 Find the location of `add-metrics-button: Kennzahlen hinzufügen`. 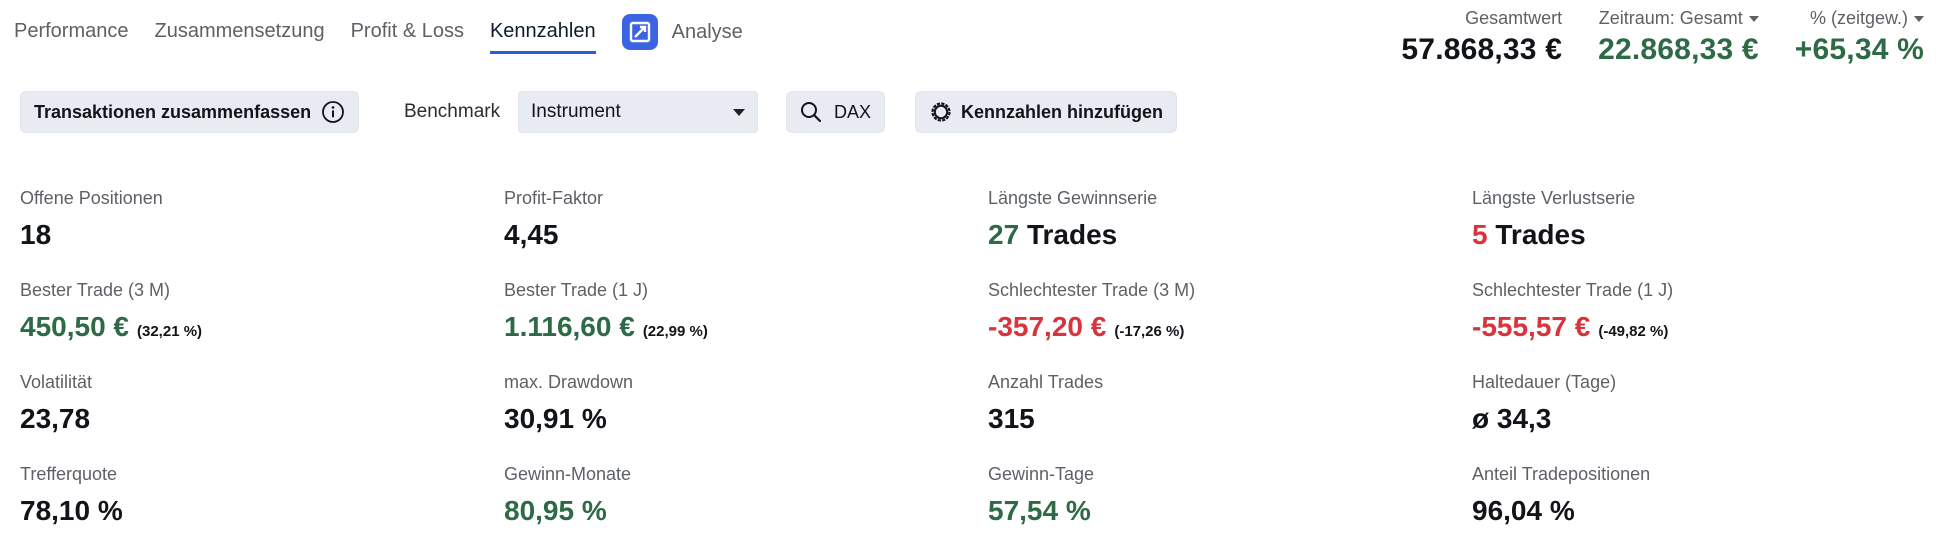

add-metrics-button: Kennzahlen hinzufügen is located at coordinates (1046, 112).